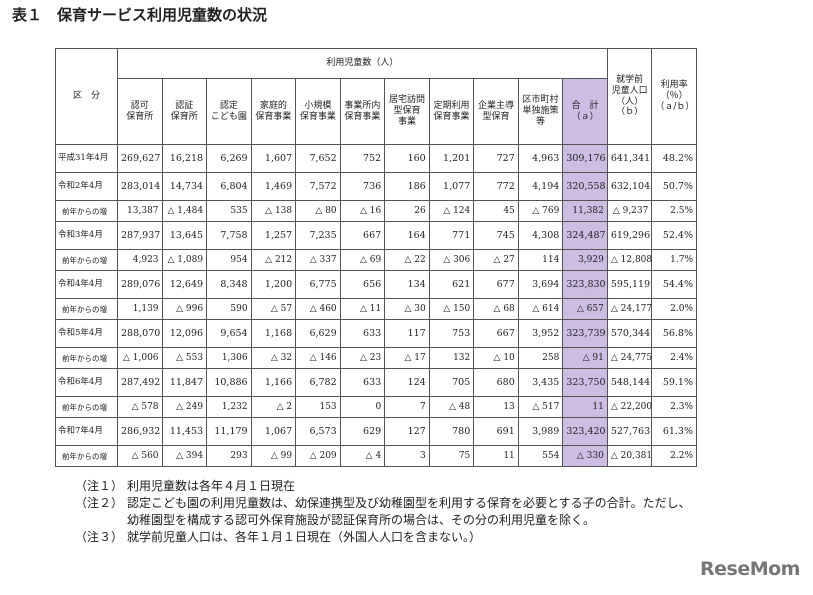  What do you see at coordinates (585, 284) in the screenshot?
I see `cell: 323,830` at bounding box center [585, 284].